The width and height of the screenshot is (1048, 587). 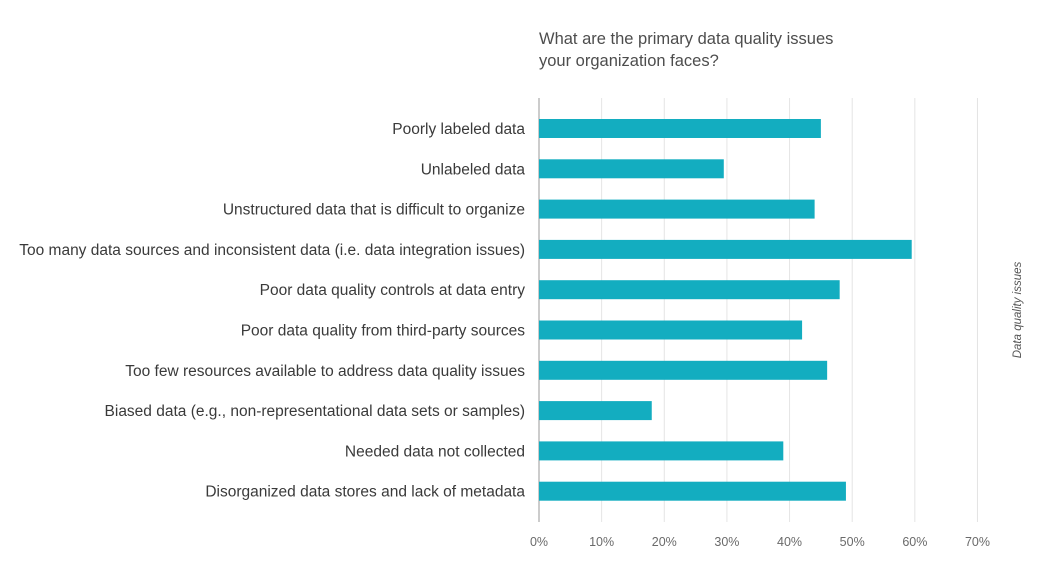 I want to click on category-label: Unlabeled data, so click(x=473, y=169).